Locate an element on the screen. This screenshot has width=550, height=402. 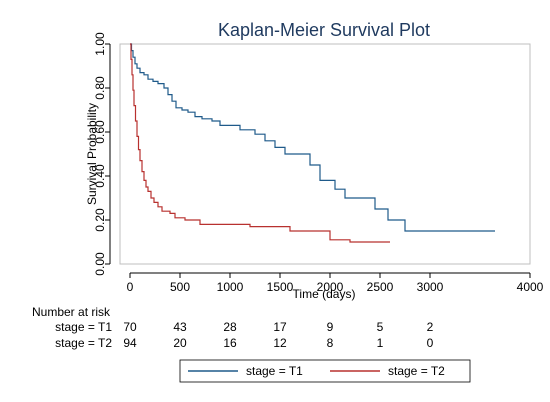
x-tick-label: 1000 is located at coordinates (230, 287).